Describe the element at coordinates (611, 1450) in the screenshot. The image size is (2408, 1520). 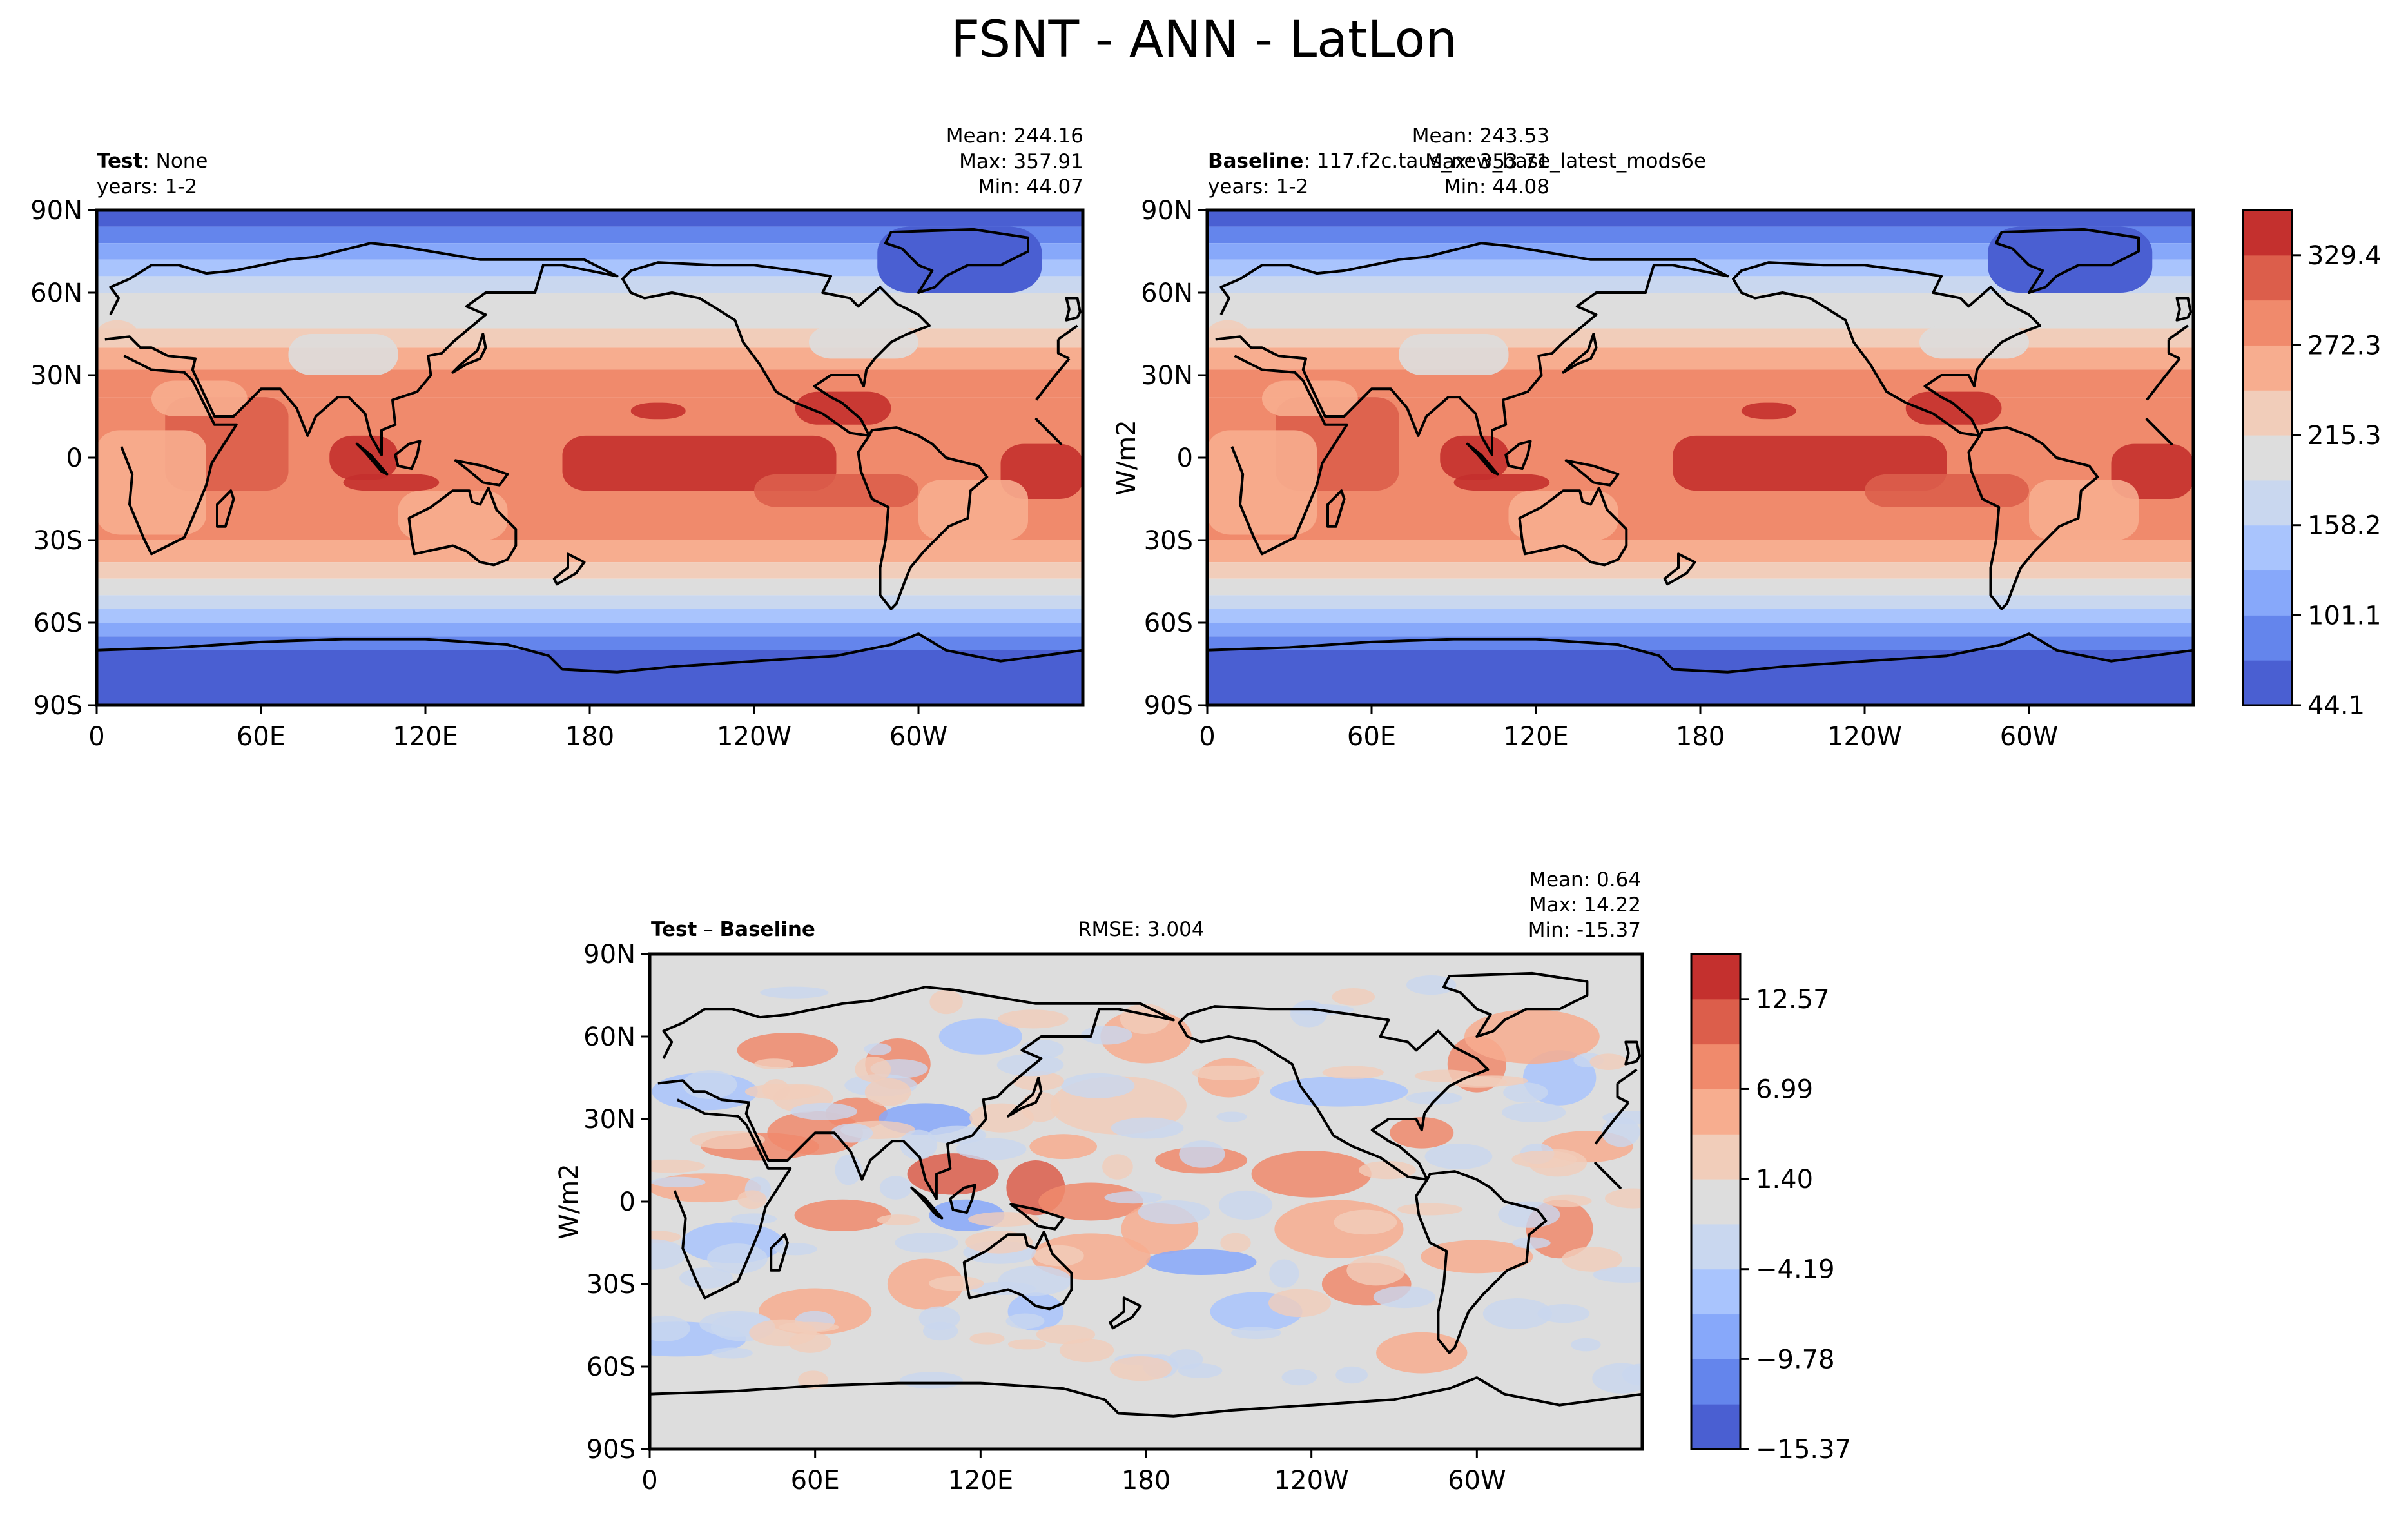
I see `y-tick-label: 90S` at that location.